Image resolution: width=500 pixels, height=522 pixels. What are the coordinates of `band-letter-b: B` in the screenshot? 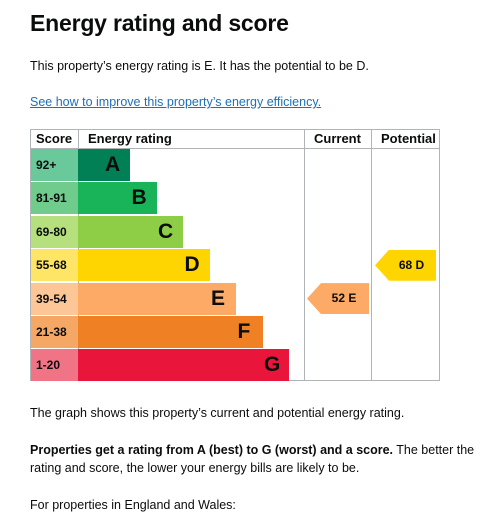 It's located at (139, 198).